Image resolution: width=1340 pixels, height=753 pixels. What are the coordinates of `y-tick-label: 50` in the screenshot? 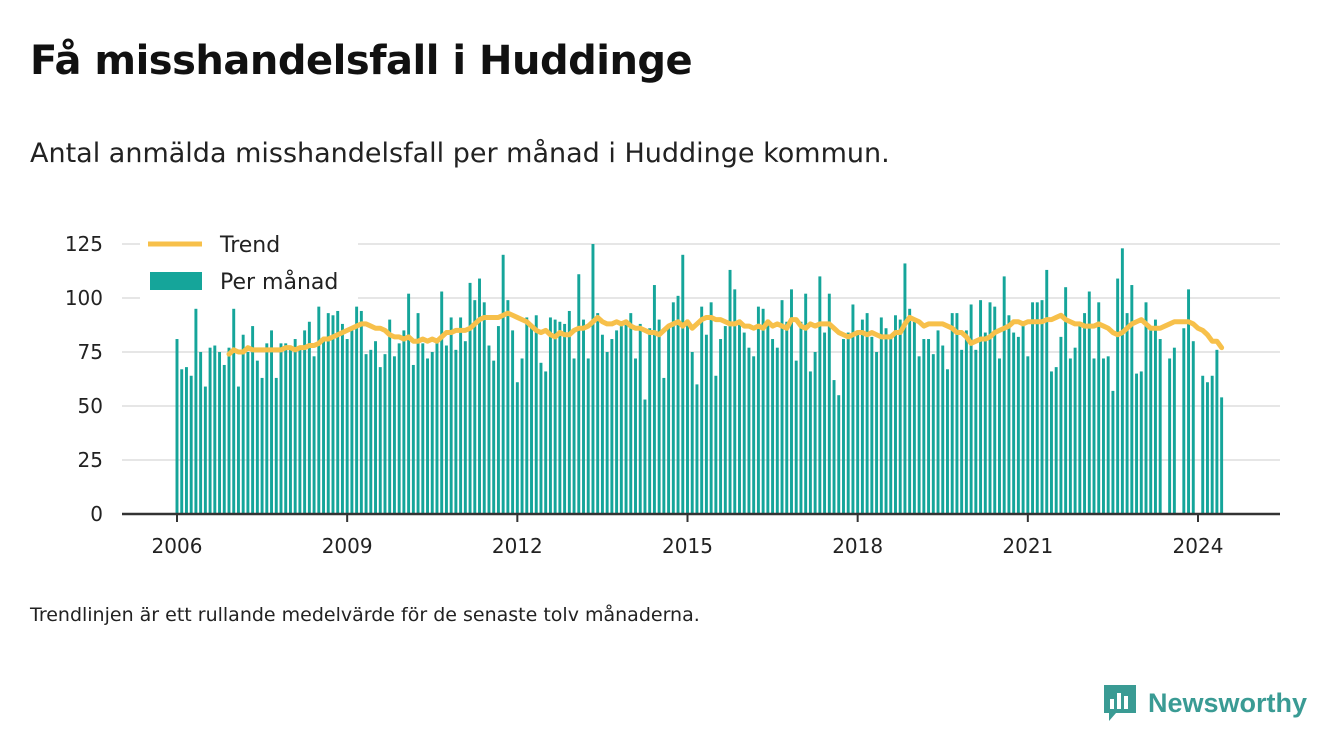 It's located at (90, 406).